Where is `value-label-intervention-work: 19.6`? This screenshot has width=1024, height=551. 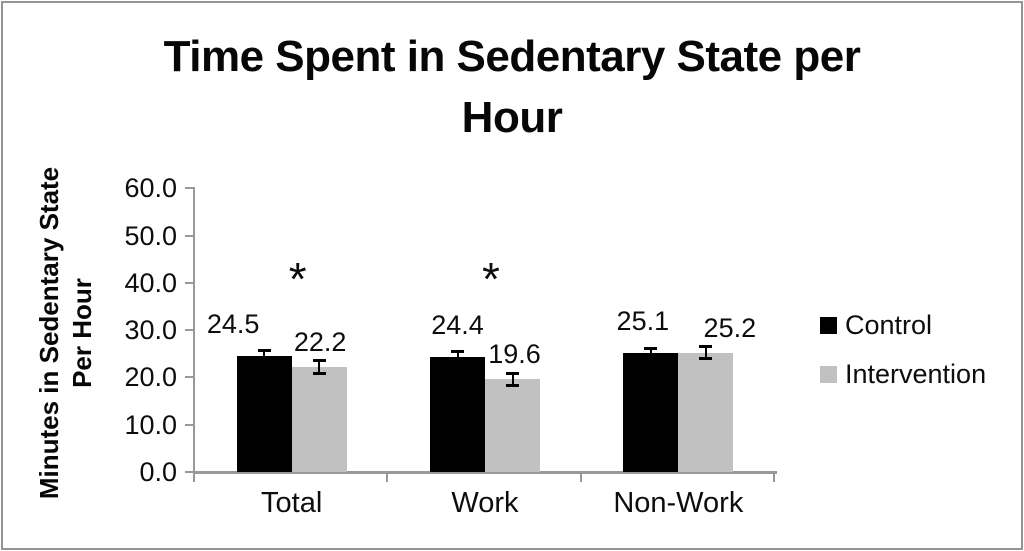 value-label-intervention-work: 19.6 is located at coordinates (514, 354).